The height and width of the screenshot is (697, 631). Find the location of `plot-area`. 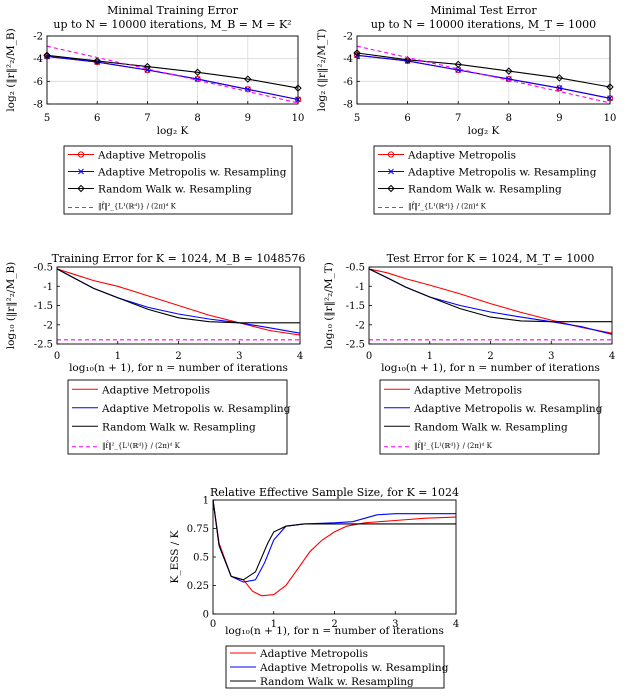

plot-area is located at coordinates (483, 70).